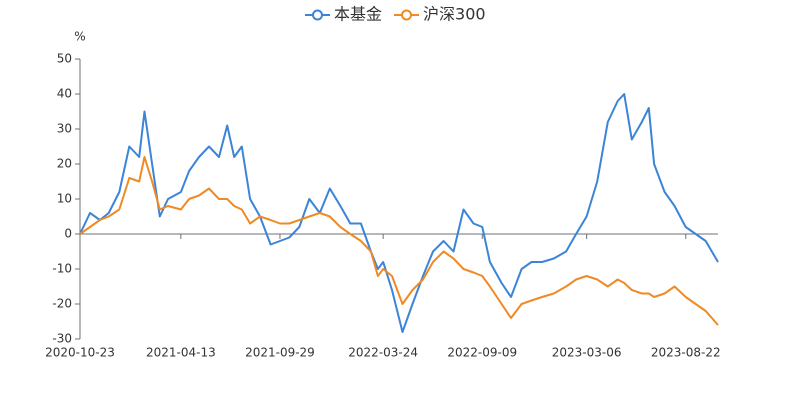  What do you see at coordinates (482, 353) in the screenshot?
I see `x-tick-label: 2022-09-09` at bounding box center [482, 353].